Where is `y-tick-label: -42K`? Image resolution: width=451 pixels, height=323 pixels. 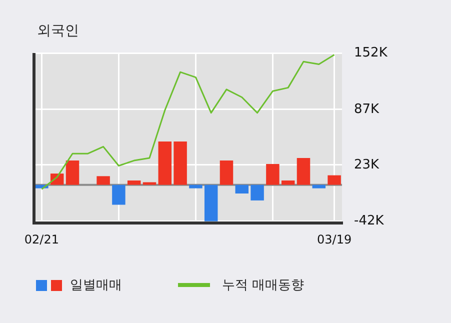 y-tick-label: -42K is located at coordinates (369, 221).